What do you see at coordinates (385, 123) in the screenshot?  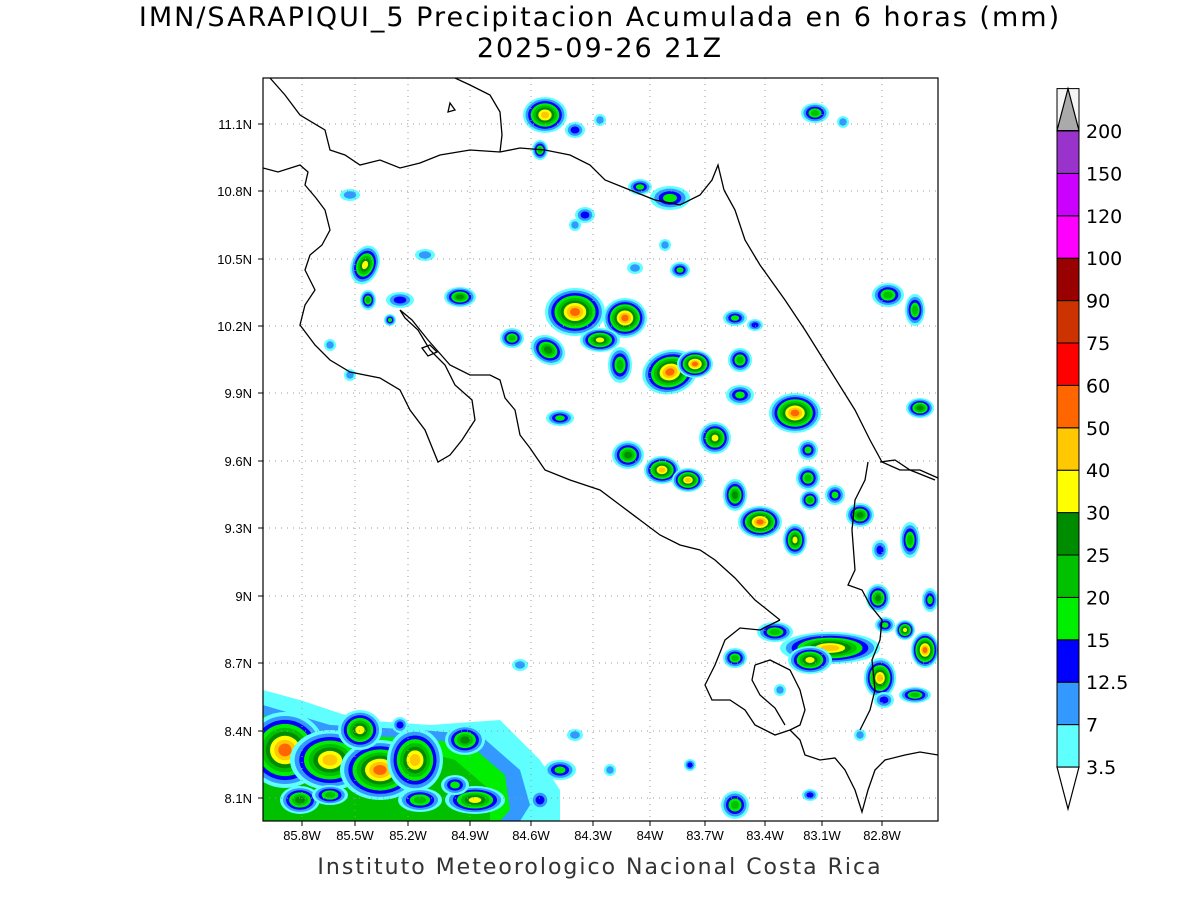 I see `lake-nicaragua-shore` at bounding box center [385, 123].